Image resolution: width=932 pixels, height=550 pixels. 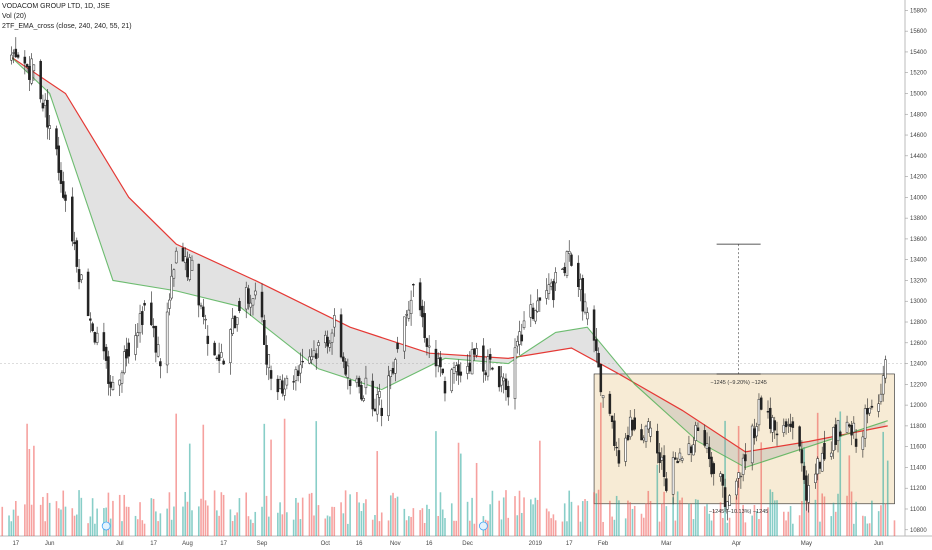 I want to click on y-tick-label: 14200, so click(x=918, y=178).